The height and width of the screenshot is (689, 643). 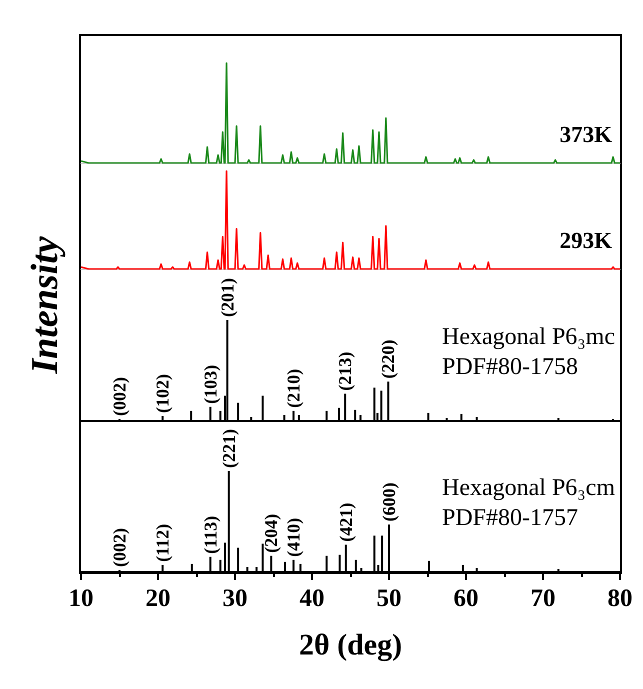 What do you see at coordinates (389, 598) in the screenshot?
I see `x-tick-label: 50` at bounding box center [389, 598].